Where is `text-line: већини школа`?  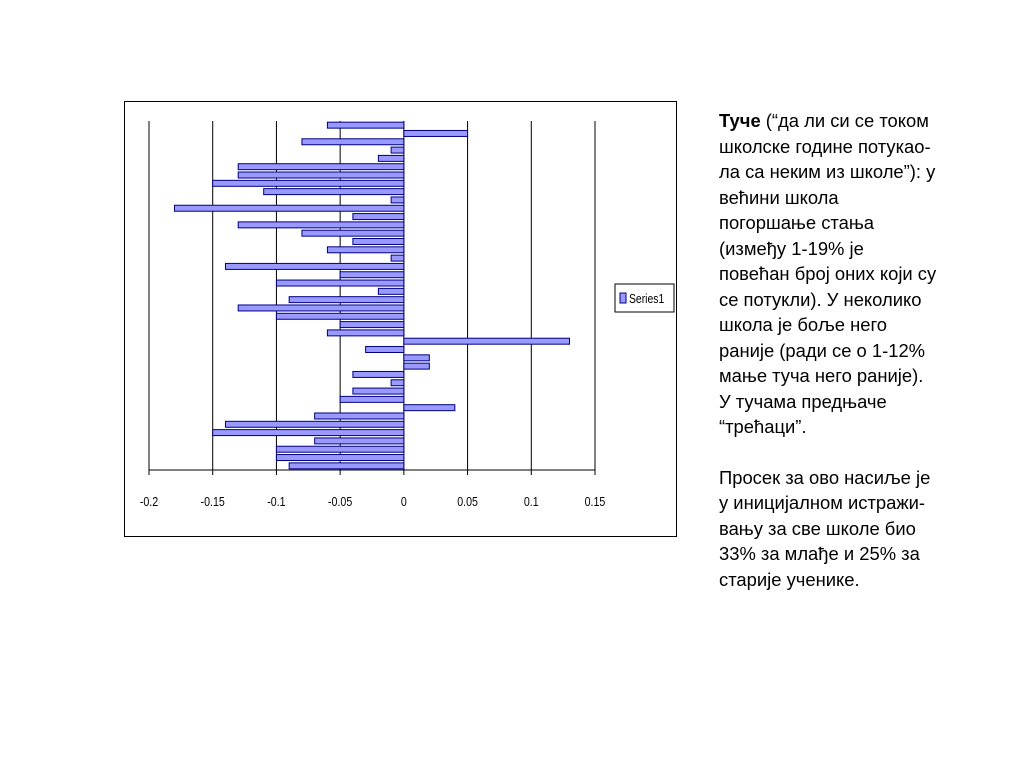 text-line: већини школа is located at coordinates (779, 197).